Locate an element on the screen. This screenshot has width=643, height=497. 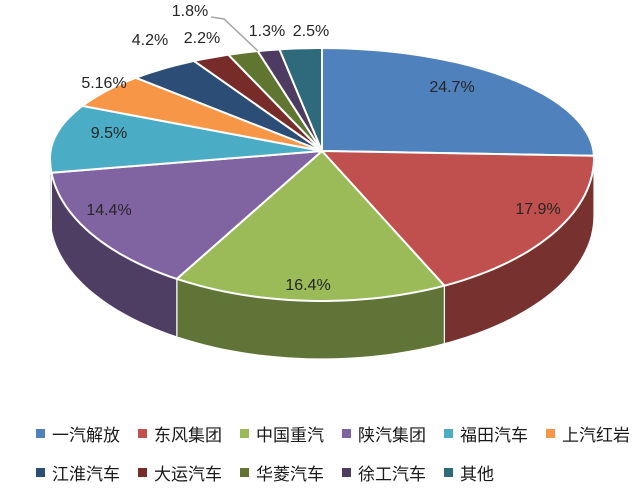
legend-item: 华菱汽车 is located at coordinates (282, 472).